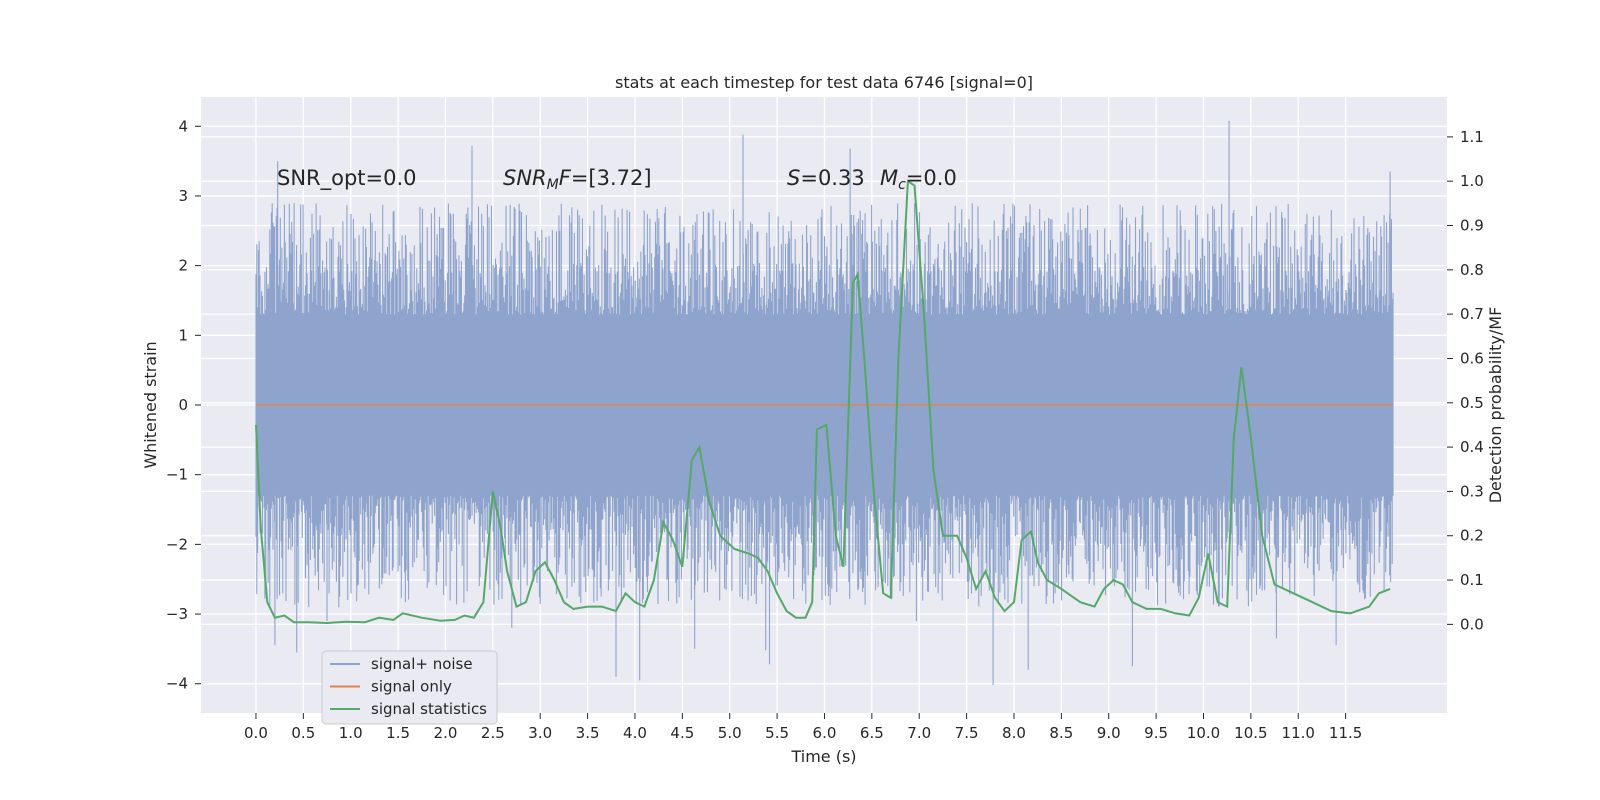 The width and height of the screenshot is (1600, 800). What do you see at coordinates (823, 756) in the screenshot?
I see `x-axis-label: Time (s)` at bounding box center [823, 756].